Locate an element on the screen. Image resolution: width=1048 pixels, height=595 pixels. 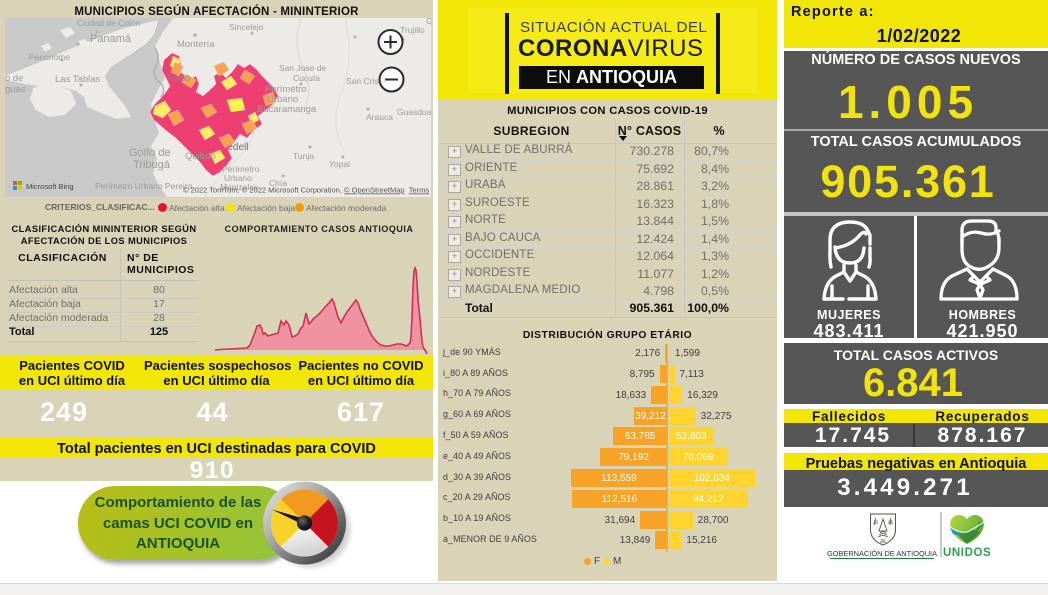
svg-text: San Jose de is located at coordinates (303, 68).